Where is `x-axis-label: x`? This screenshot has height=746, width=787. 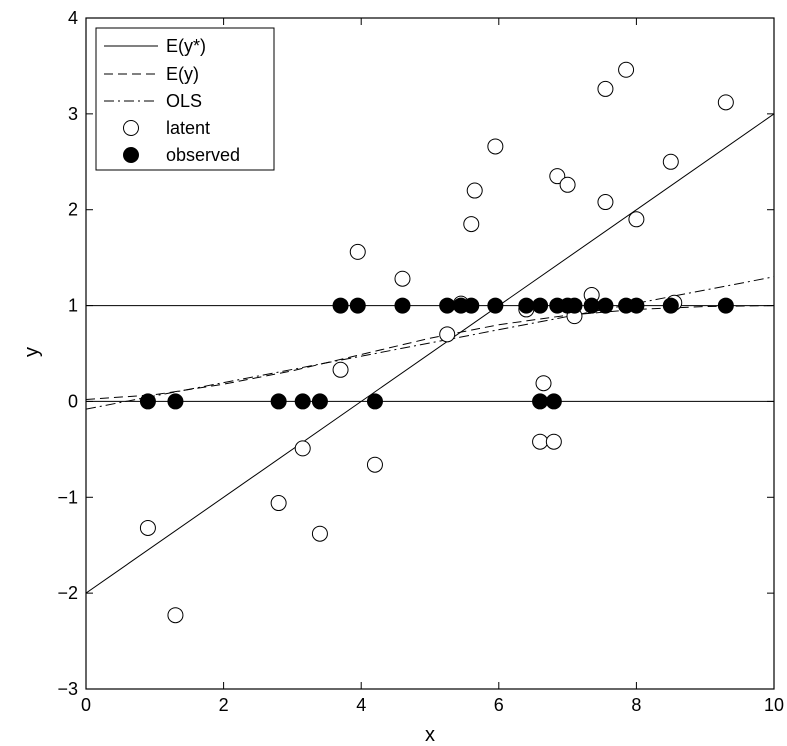 x-axis-label: x is located at coordinates (430, 735).